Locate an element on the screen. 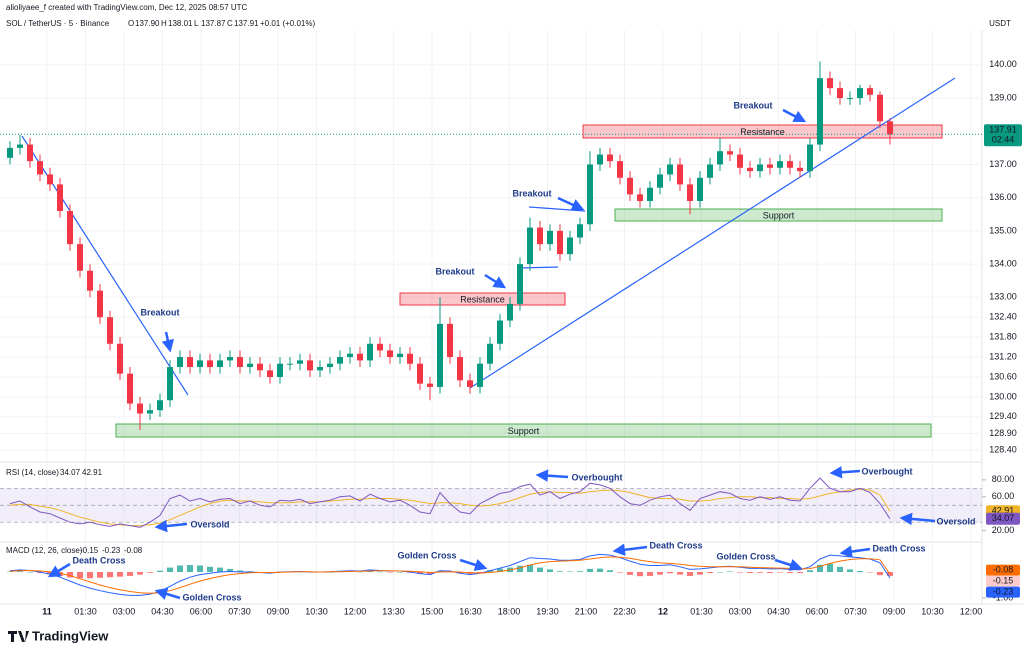 The height and width of the screenshot is (654, 1024). legend-value: 34.07 is located at coordinates (70, 472).